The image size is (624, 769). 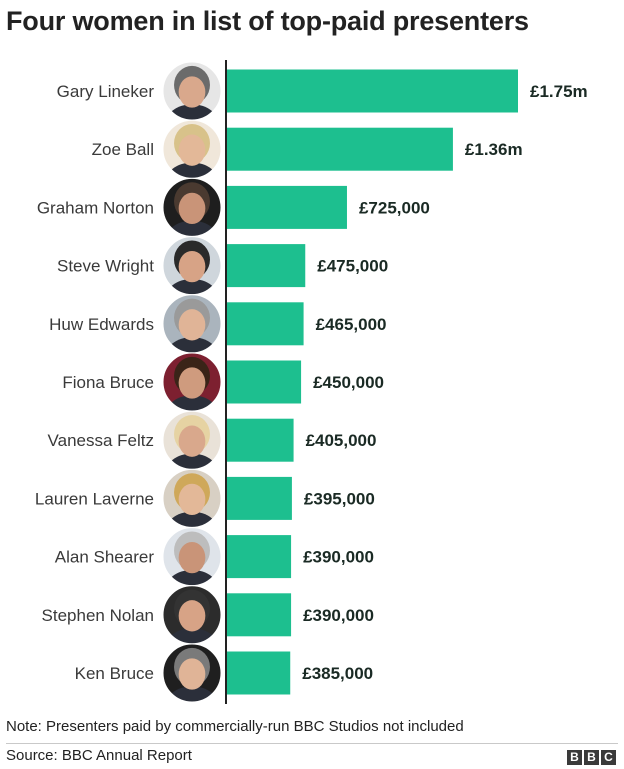 I want to click on data-label: £475,000, so click(x=352, y=266).